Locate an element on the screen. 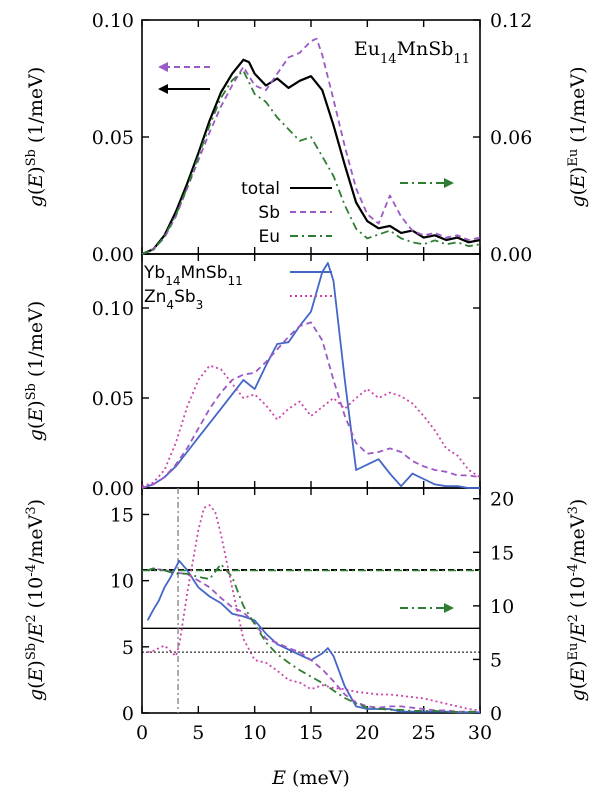  title-part-2: 14 is located at coordinates (388, 59).